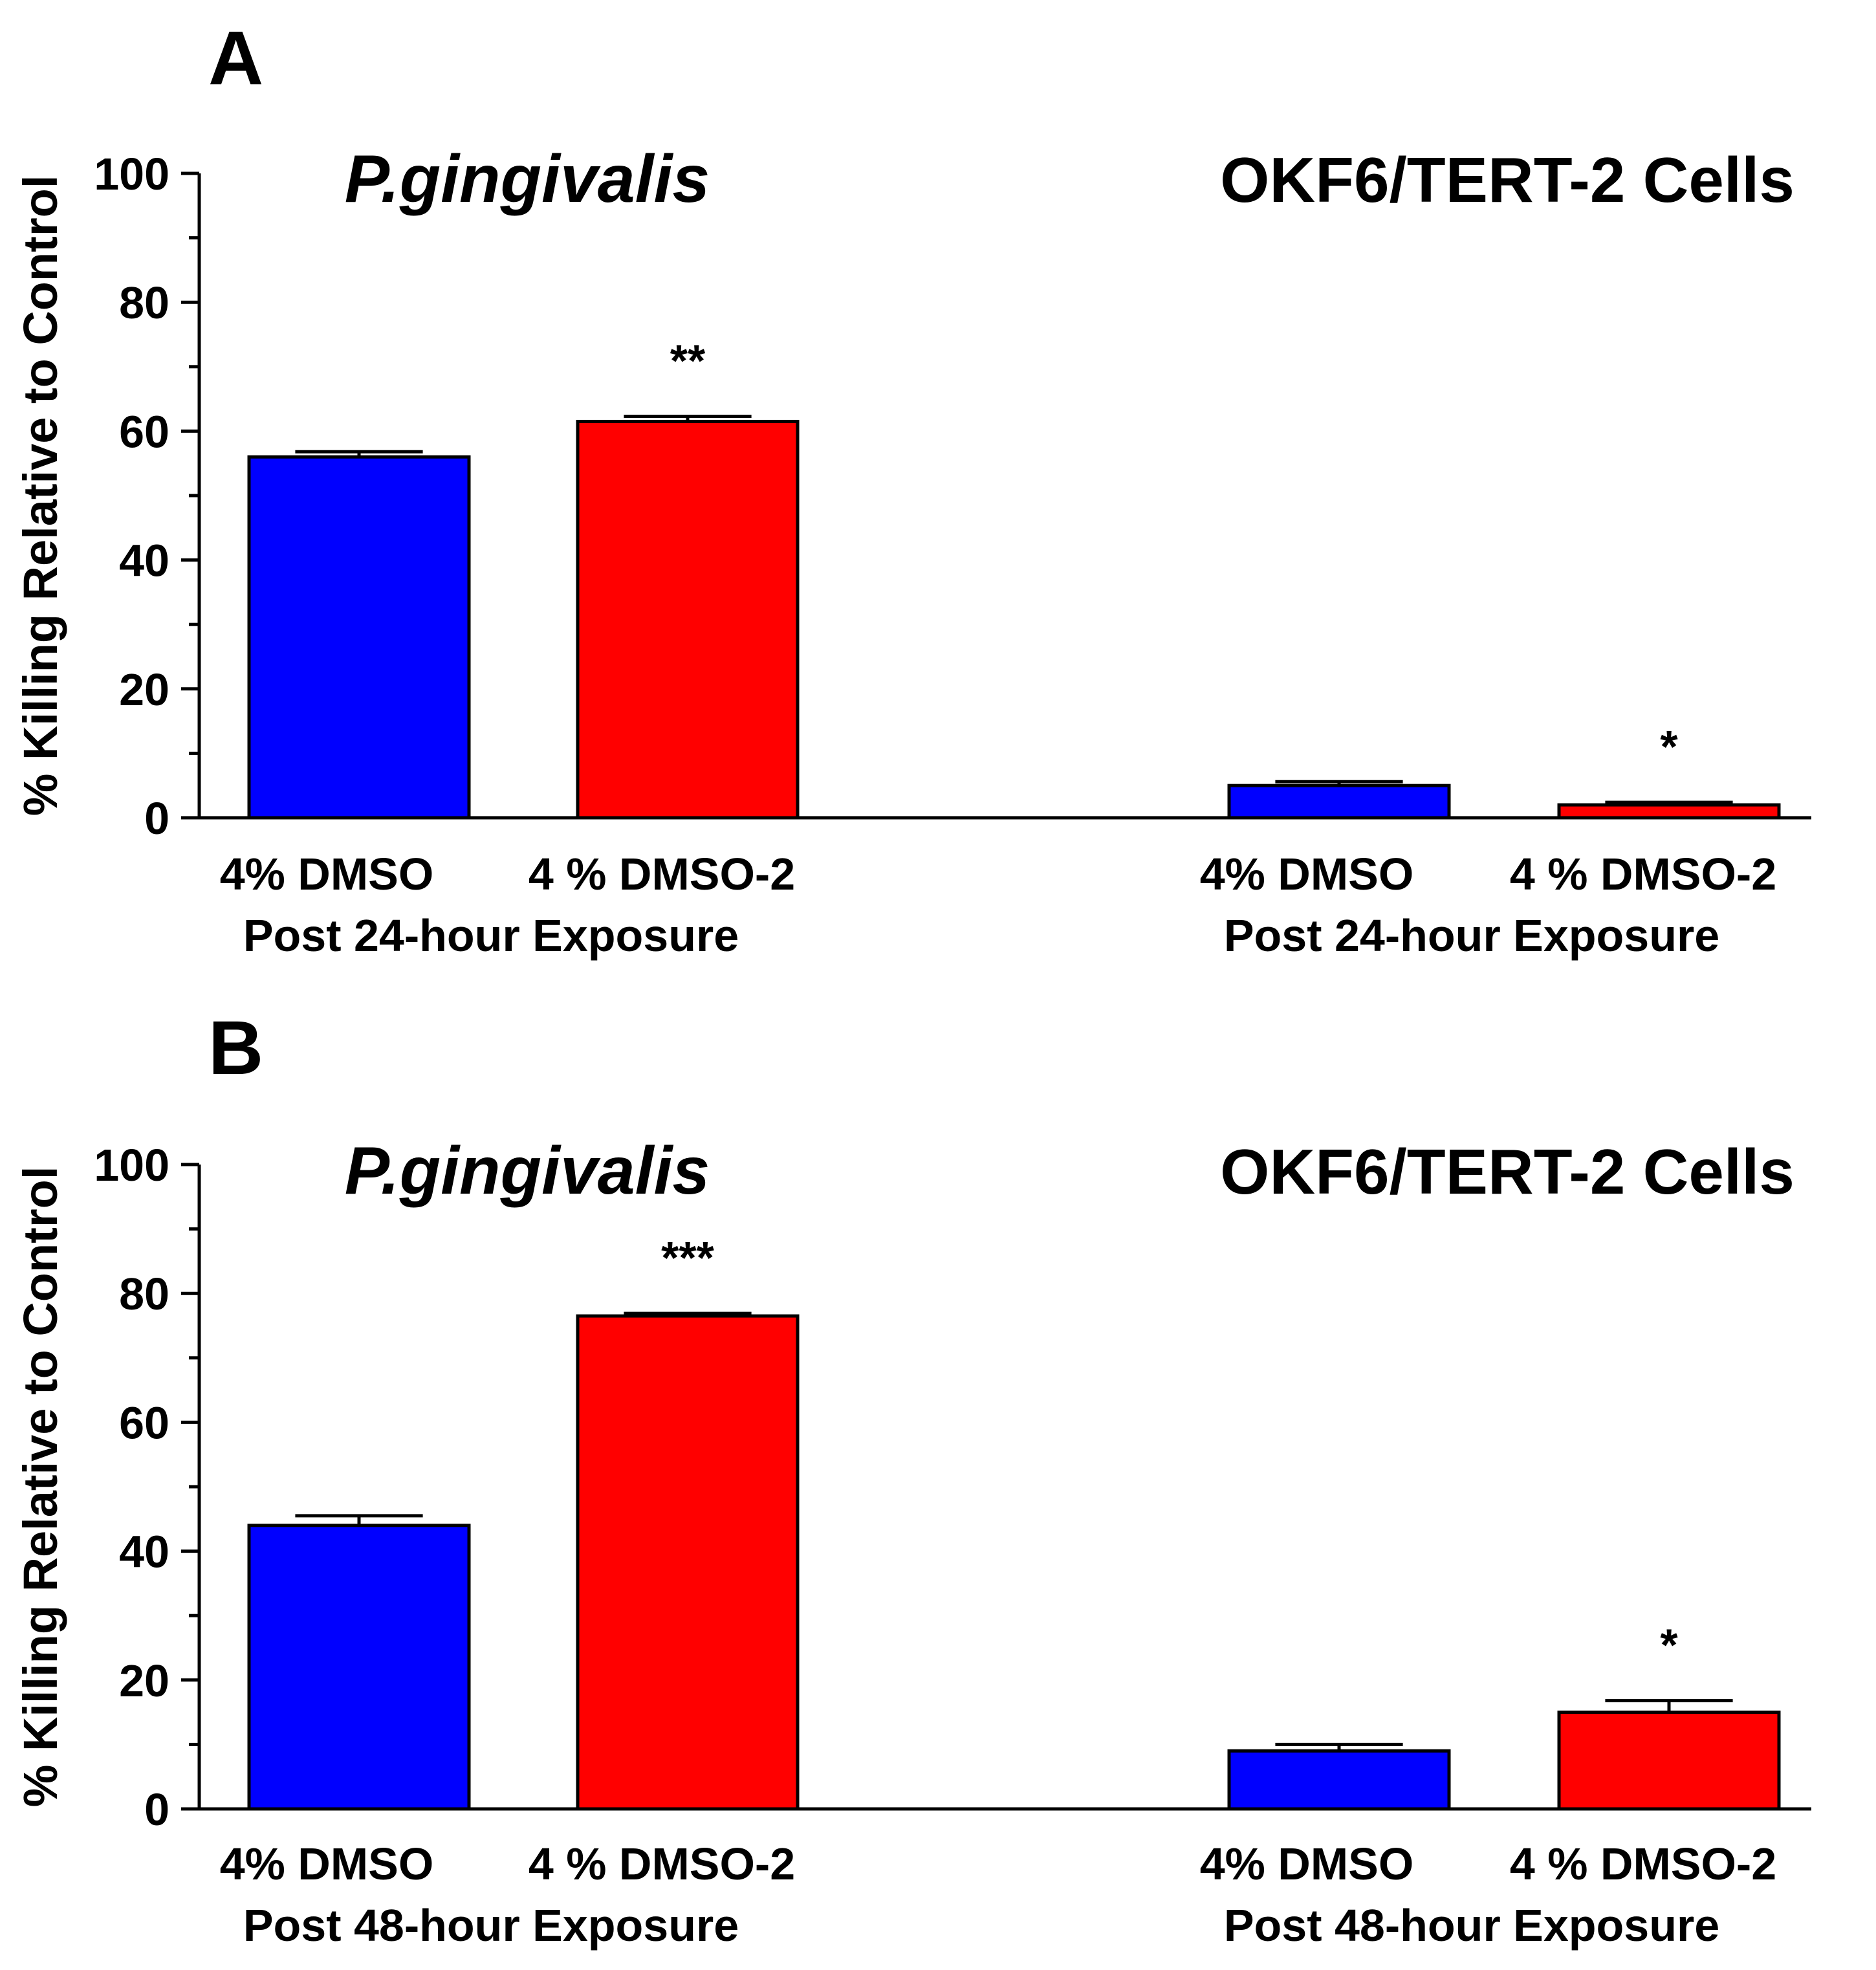 The height and width of the screenshot is (1970, 1876). I want to click on significance-label: **, so click(688, 360).